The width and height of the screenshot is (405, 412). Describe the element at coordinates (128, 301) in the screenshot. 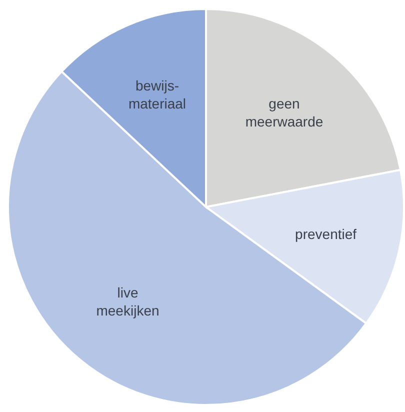

I see `slice-label: live meekijken` at that location.